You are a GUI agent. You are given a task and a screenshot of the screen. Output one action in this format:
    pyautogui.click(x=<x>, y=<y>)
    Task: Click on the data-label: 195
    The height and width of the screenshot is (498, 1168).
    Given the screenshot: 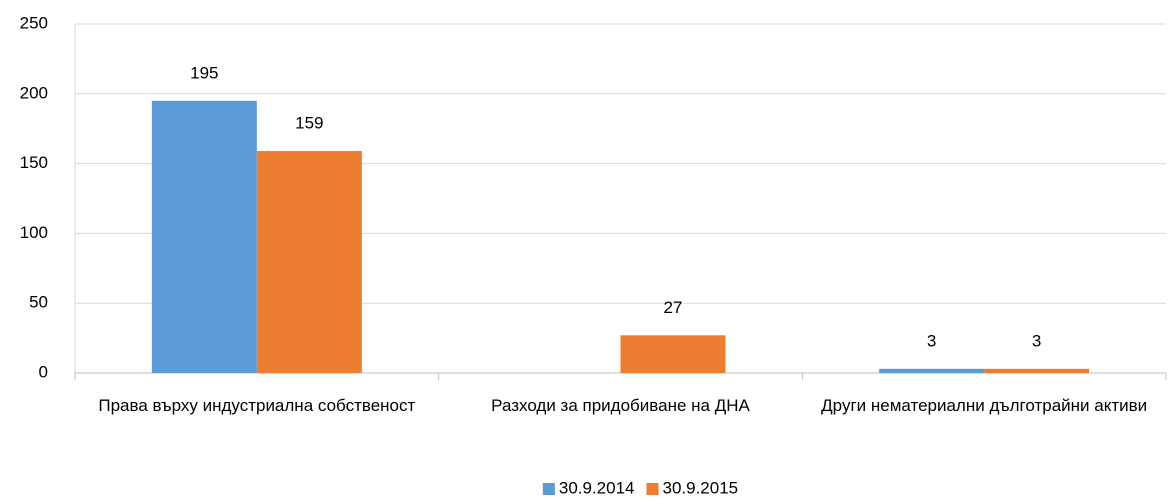 What is the action you would take?
    pyautogui.click(x=204, y=72)
    